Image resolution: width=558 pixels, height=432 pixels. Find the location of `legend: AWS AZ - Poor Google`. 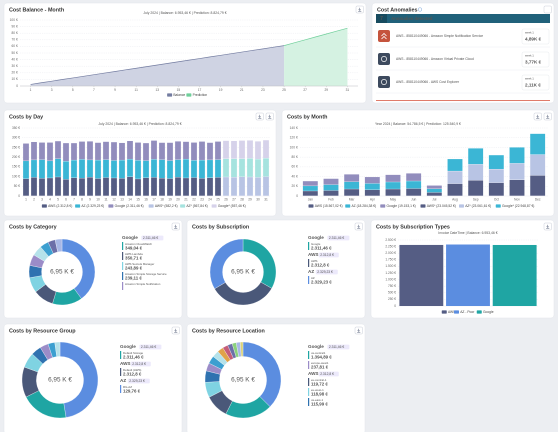

legend: AWS AZ - Poor Google is located at coordinates (467, 312).